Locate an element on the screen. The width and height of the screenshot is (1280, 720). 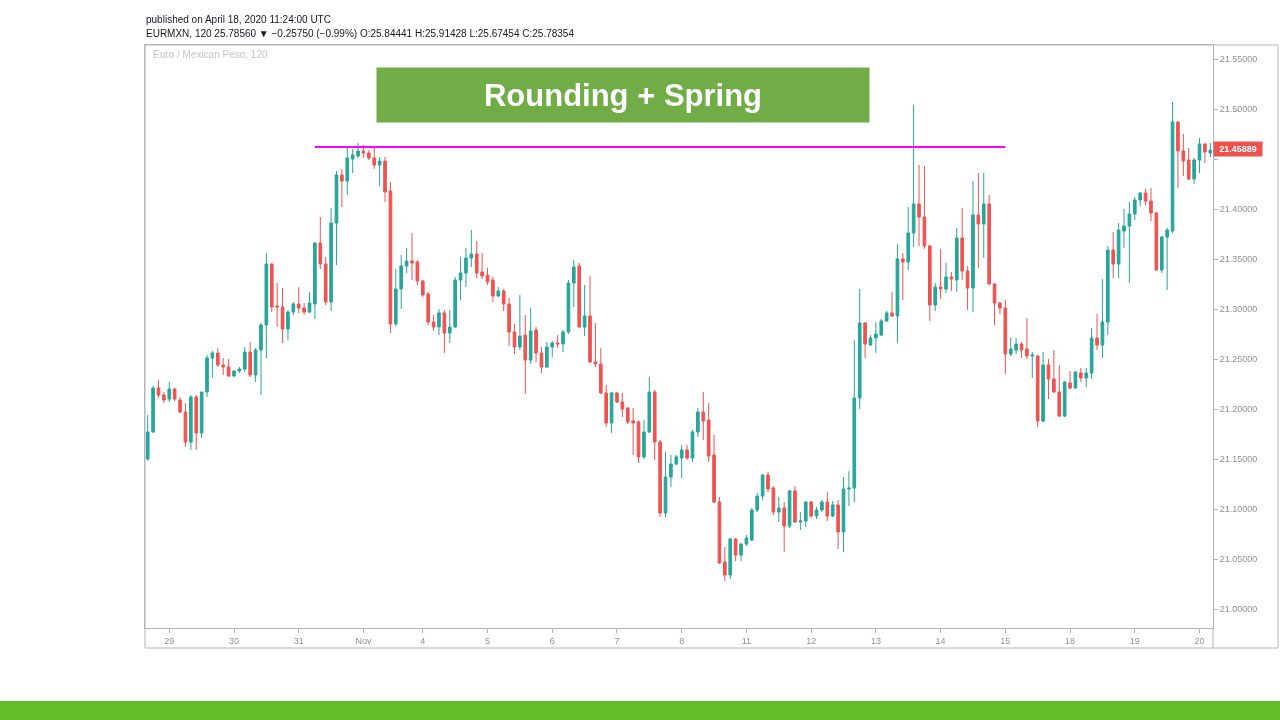
text: 21.45889 is located at coordinates (1238, 149).